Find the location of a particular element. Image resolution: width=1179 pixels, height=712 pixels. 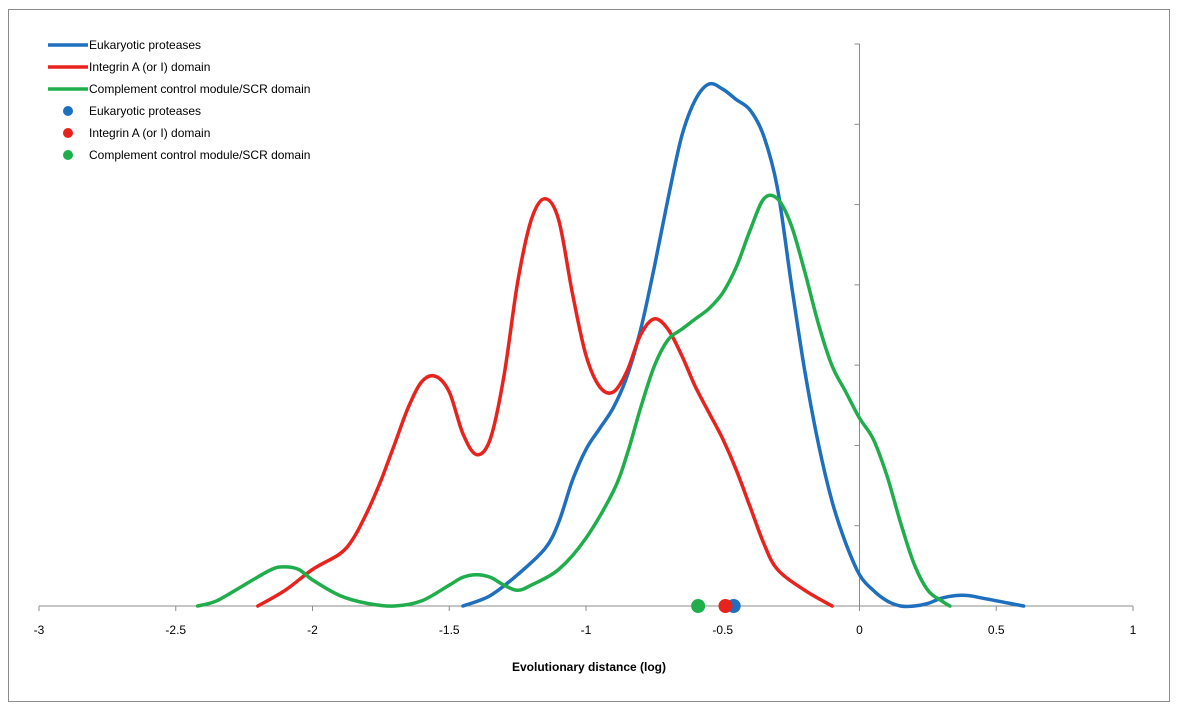

x-tick-label: -1.5 is located at coordinates (449, 630).